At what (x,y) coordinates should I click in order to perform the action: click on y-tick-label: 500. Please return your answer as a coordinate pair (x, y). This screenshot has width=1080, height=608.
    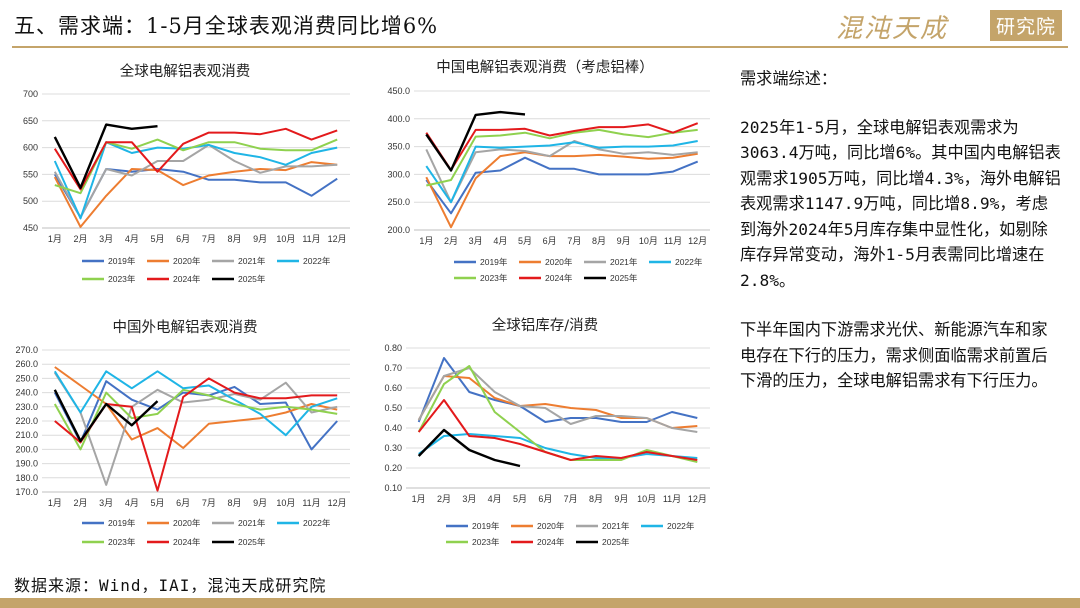
    Looking at the image, I should click on (30, 201).